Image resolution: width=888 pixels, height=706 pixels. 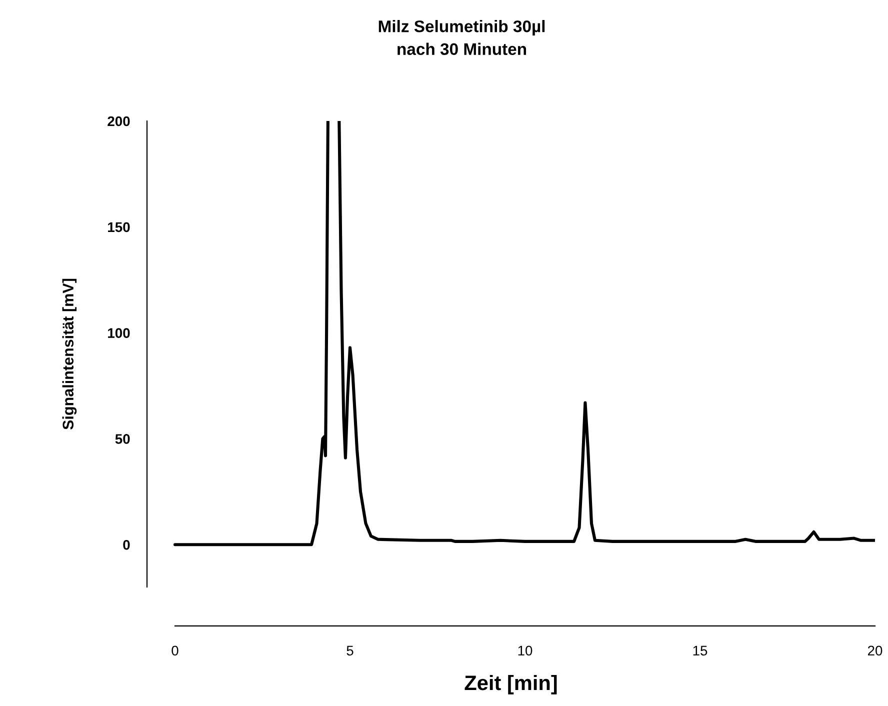 What do you see at coordinates (122, 439) in the screenshot?
I see `y-tick-label: 50` at bounding box center [122, 439].